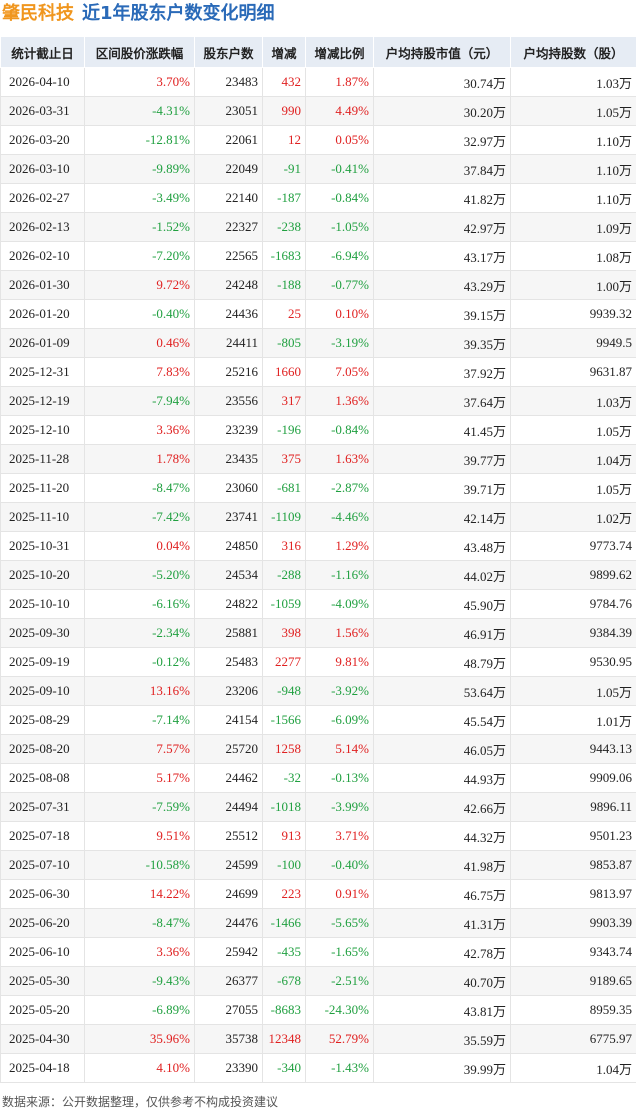 The image size is (636, 1115). What do you see at coordinates (42, 1010) in the screenshot?
I see `table-cell: 2025-05-20` at bounding box center [42, 1010].